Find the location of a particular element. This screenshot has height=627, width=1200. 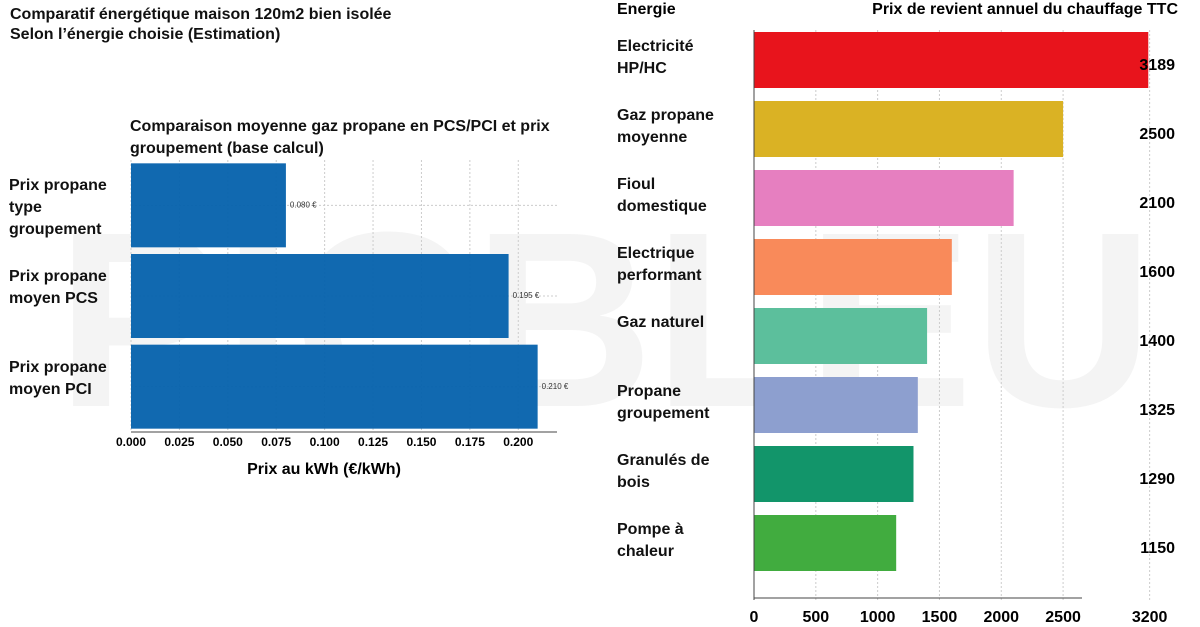

x-tick-label: 0.125 is located at coordinates (373, 442).